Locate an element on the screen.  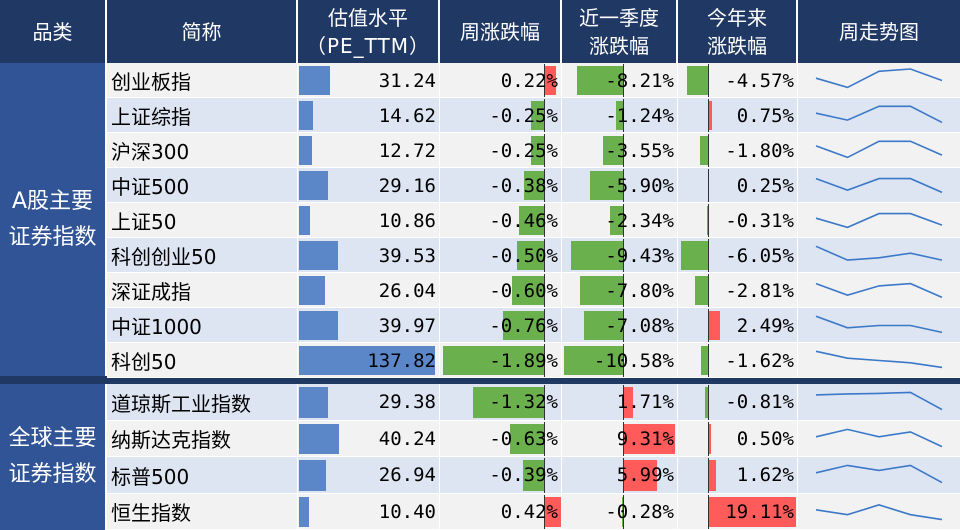
change-value: -0.28% is located at coordinates (639, 511).